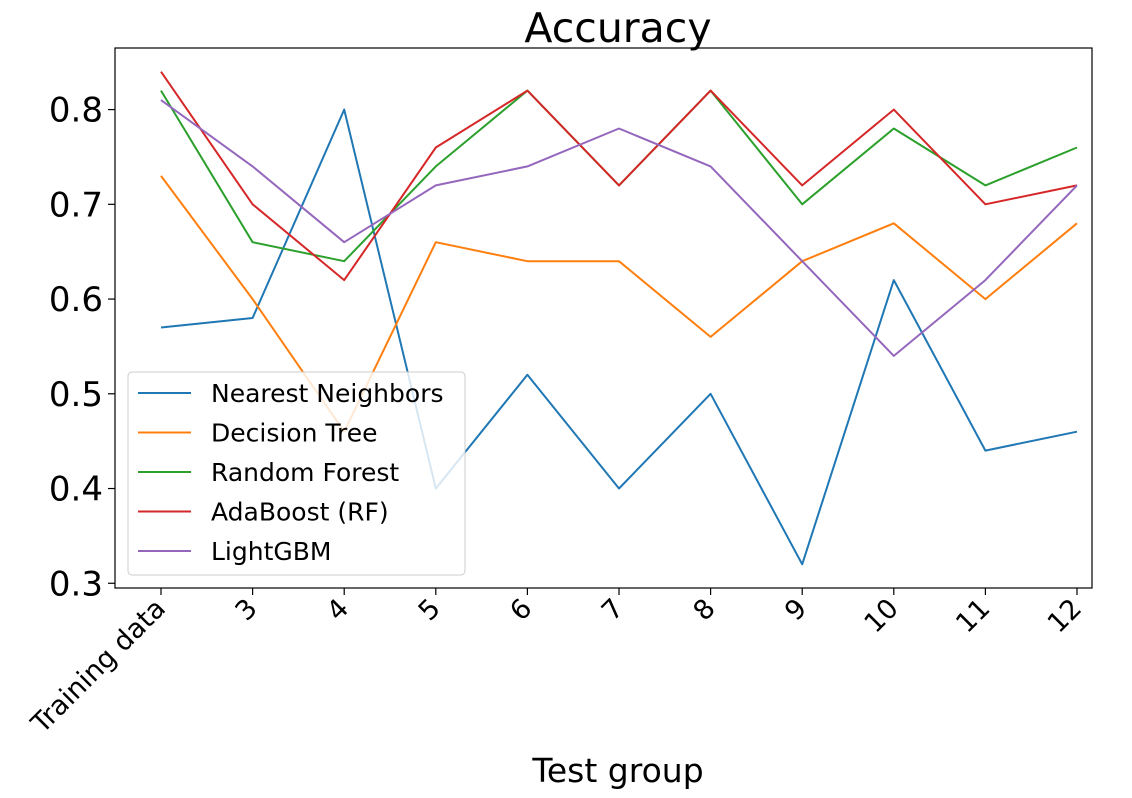  What do you see at coordinates (76, 584) in the screenshot?
I see `y-tick-label: 0.3` at bounding box center [76, 584].